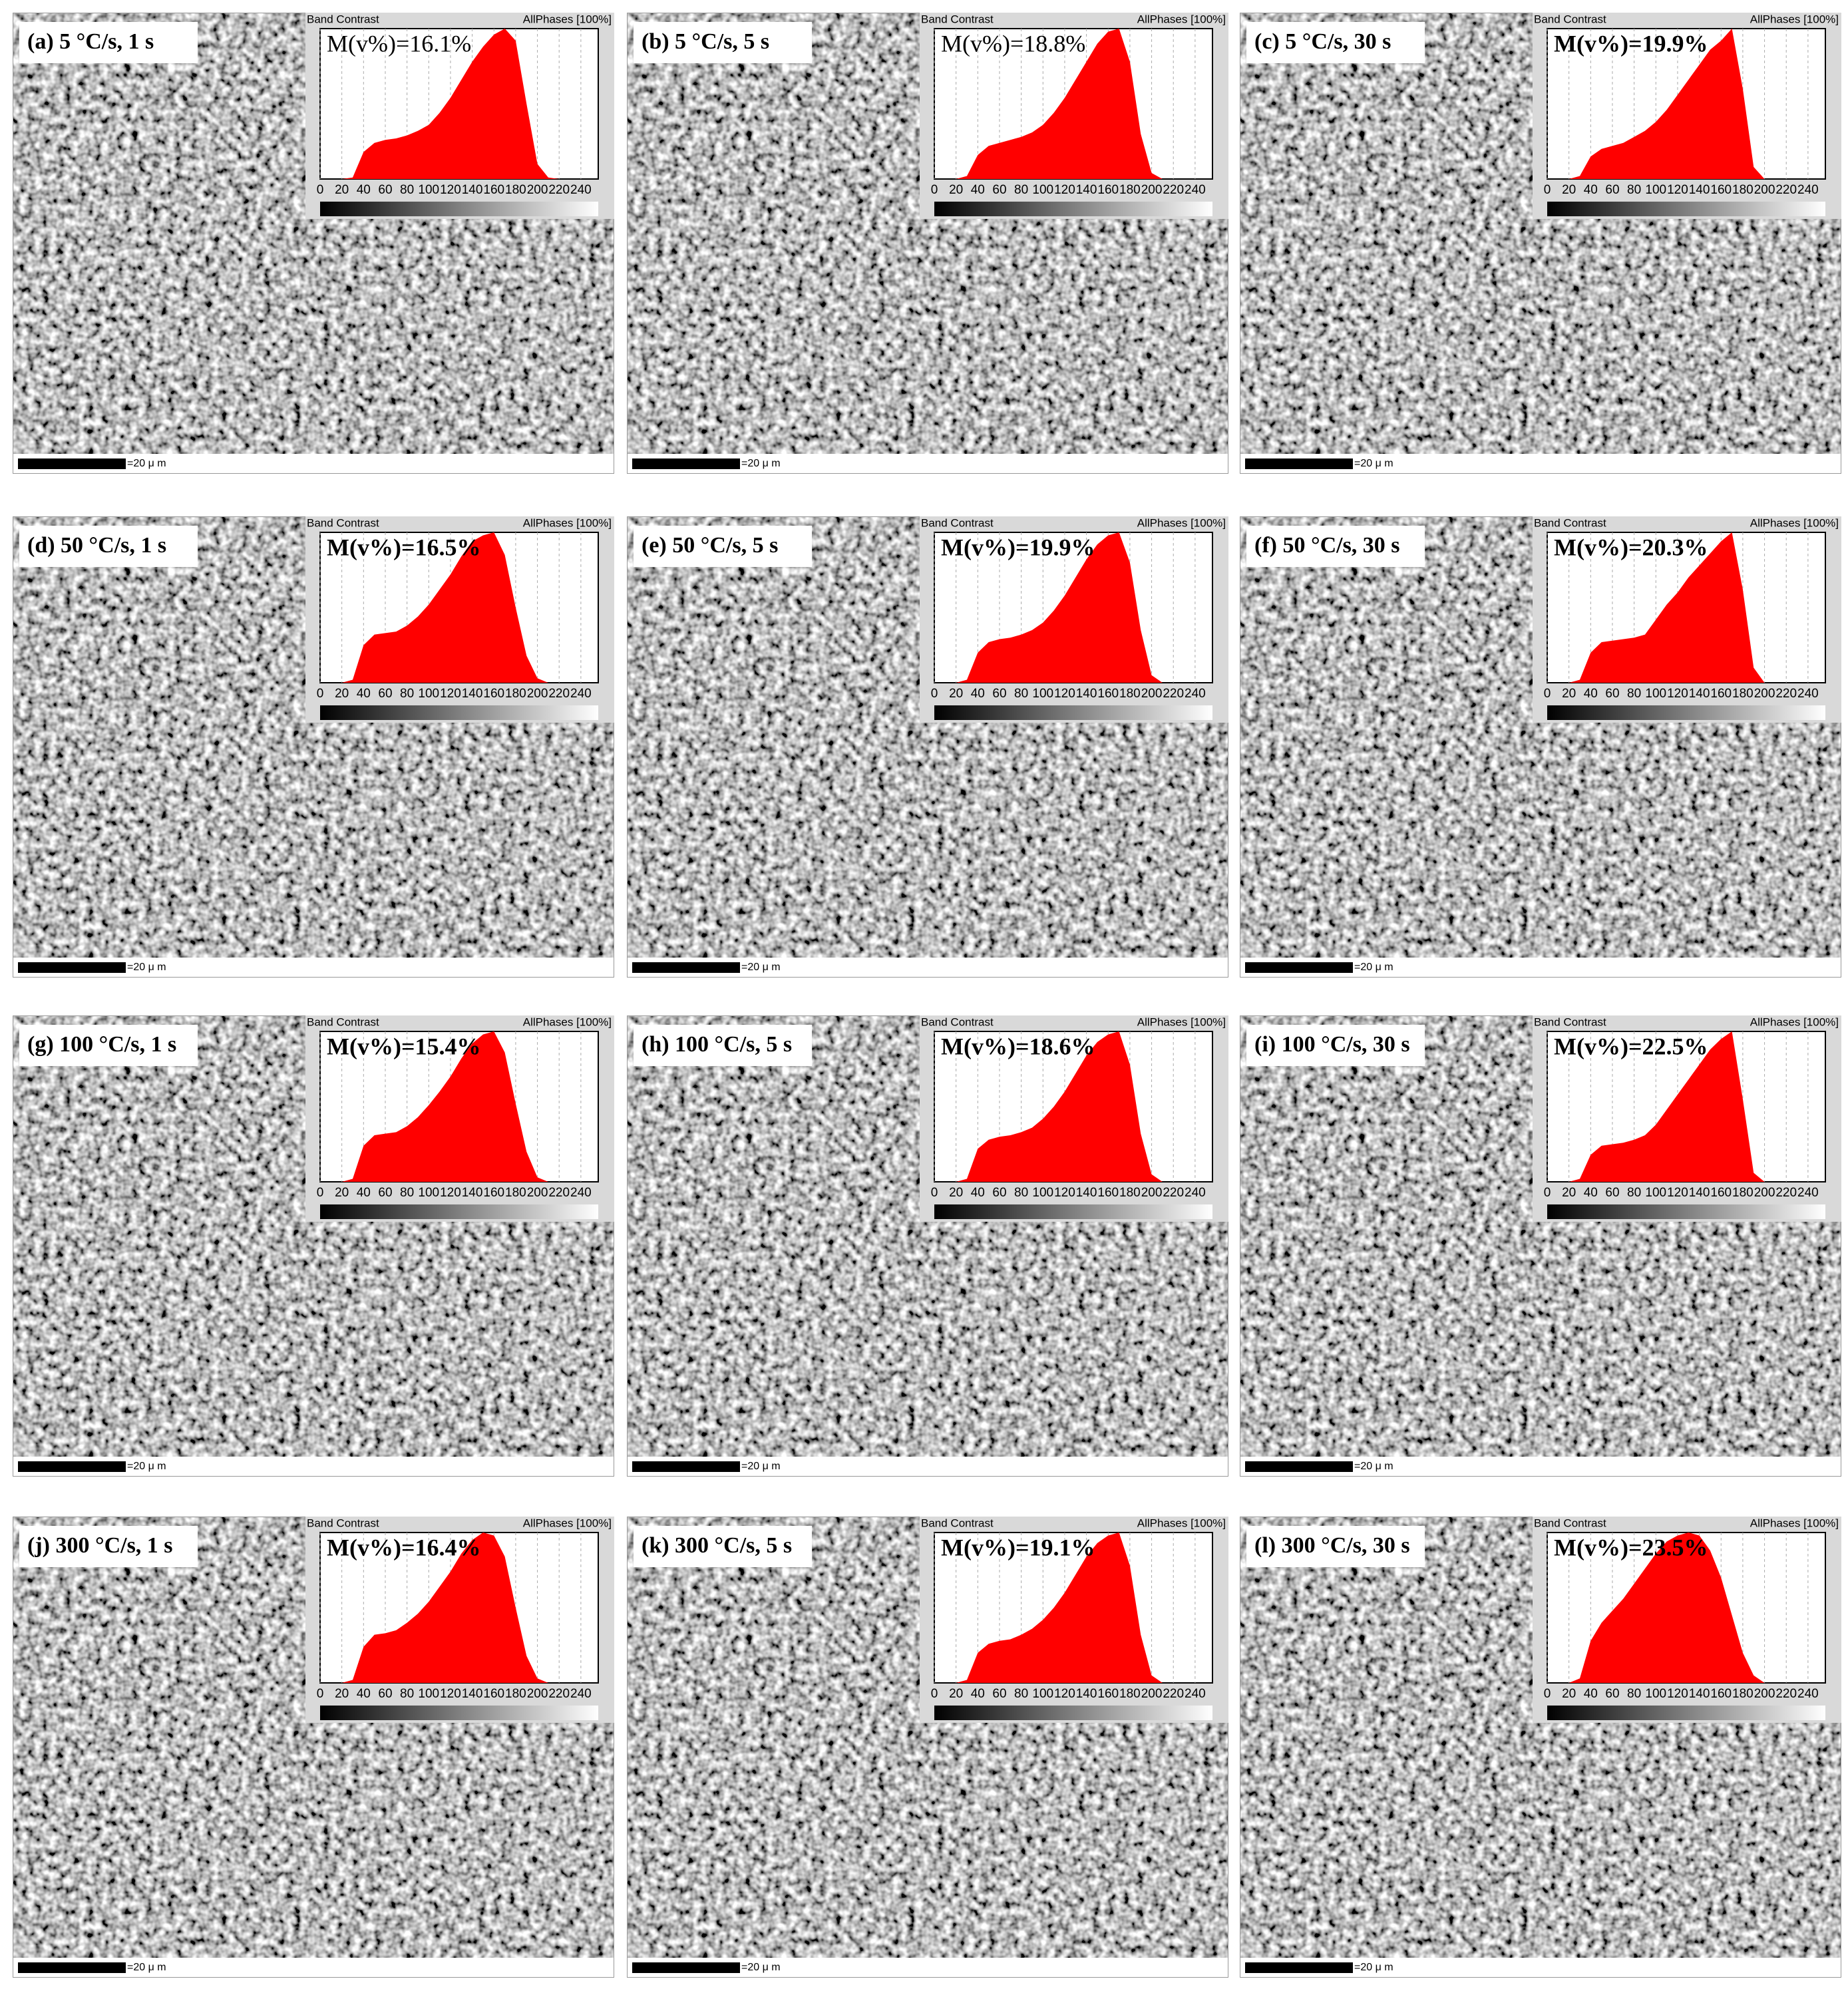  What do you see at coordinates (1631, 1046) in the screenshot?
I see `annotation: M(v%)=22.5%` at bounding box center [1631, 1046].